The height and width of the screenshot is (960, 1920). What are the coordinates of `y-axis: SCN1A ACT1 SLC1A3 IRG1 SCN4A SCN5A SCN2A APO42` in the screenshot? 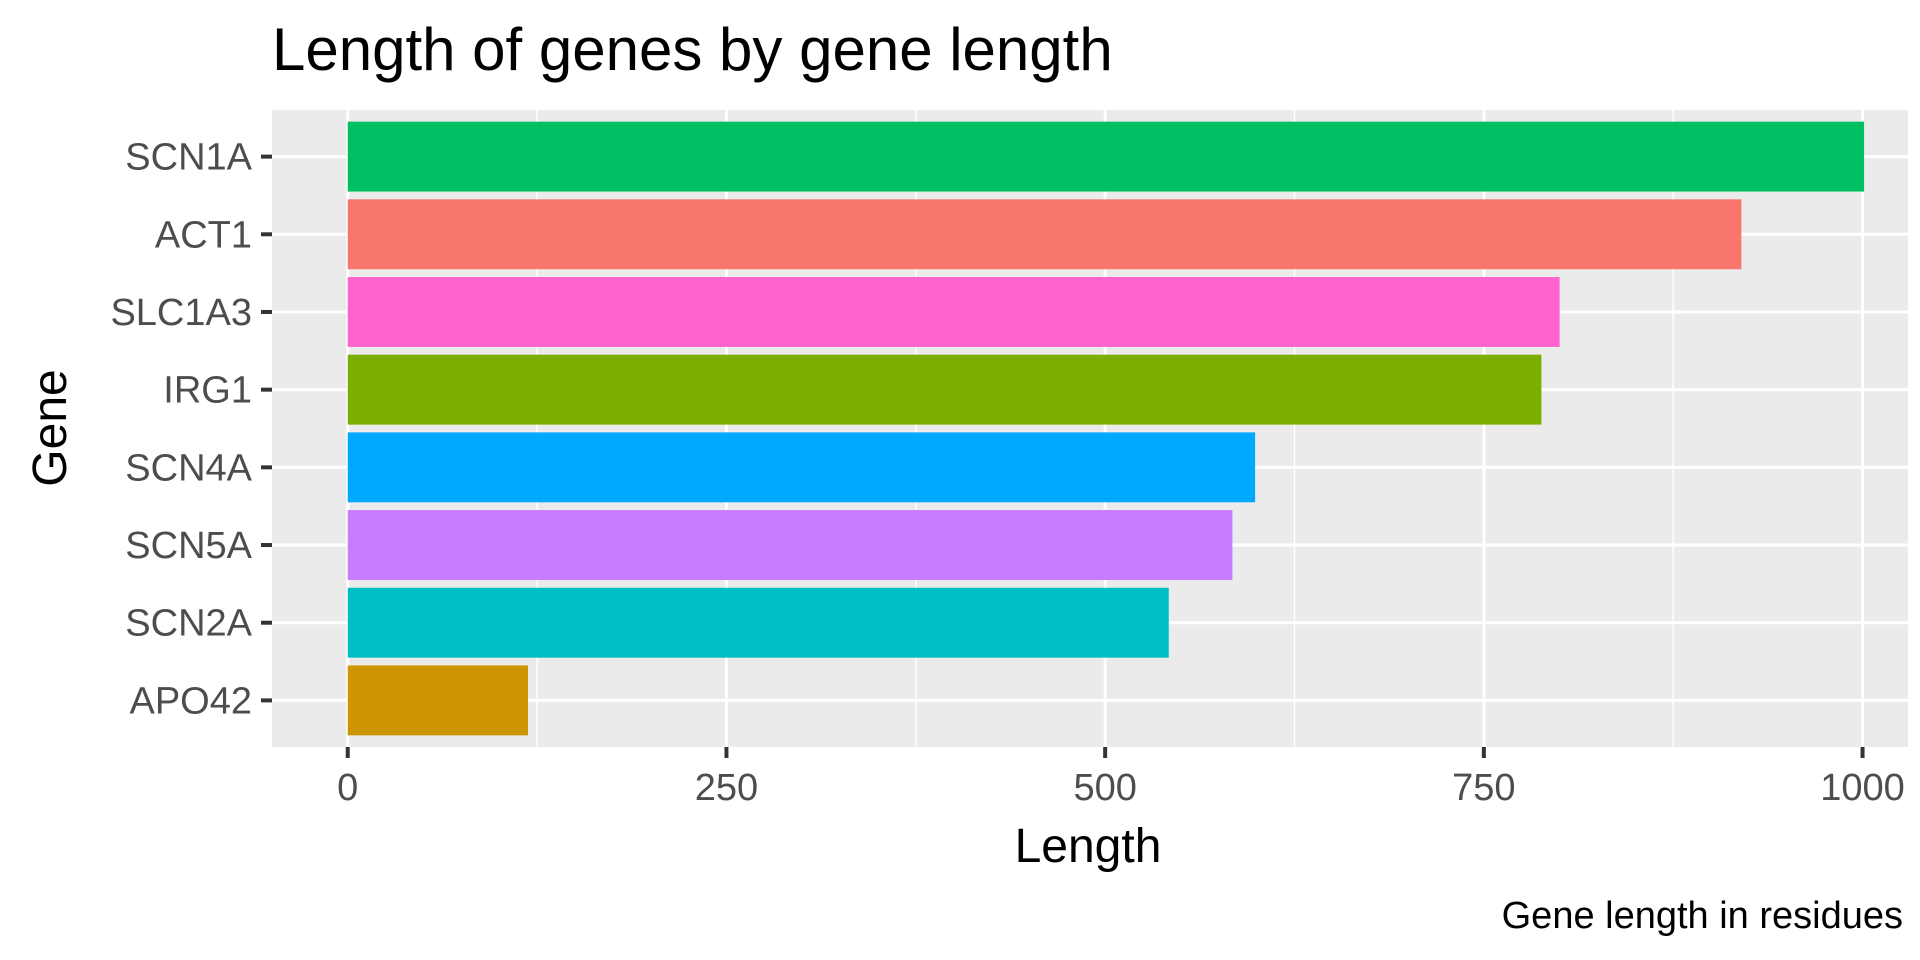 It's located at (191, 429).